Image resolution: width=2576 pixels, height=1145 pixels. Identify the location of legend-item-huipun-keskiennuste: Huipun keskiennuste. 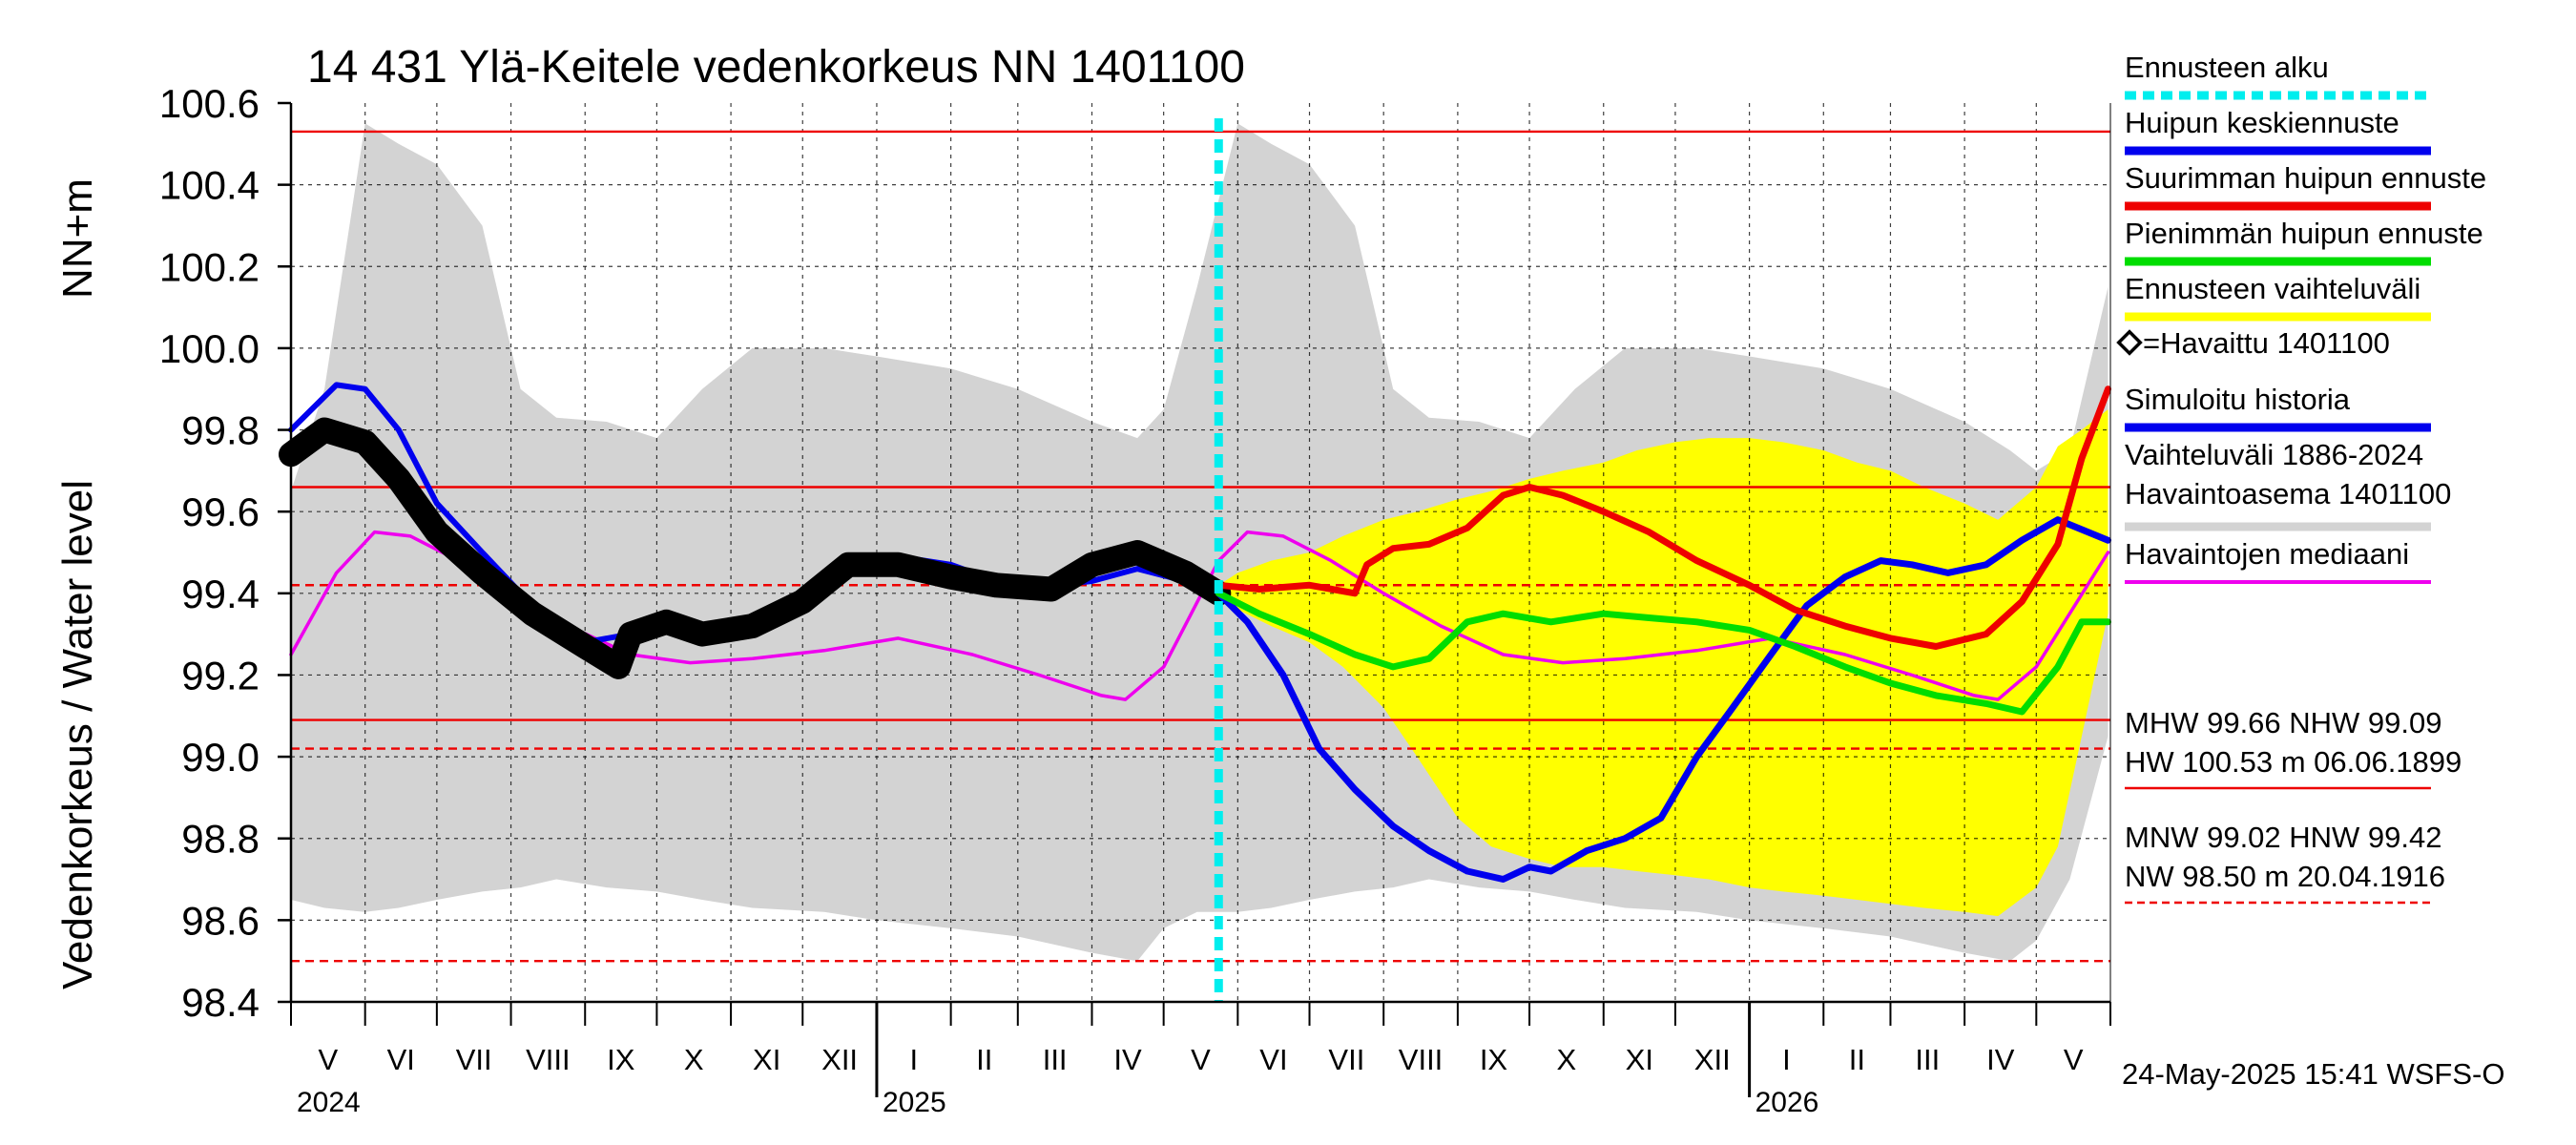
(2278, 131).